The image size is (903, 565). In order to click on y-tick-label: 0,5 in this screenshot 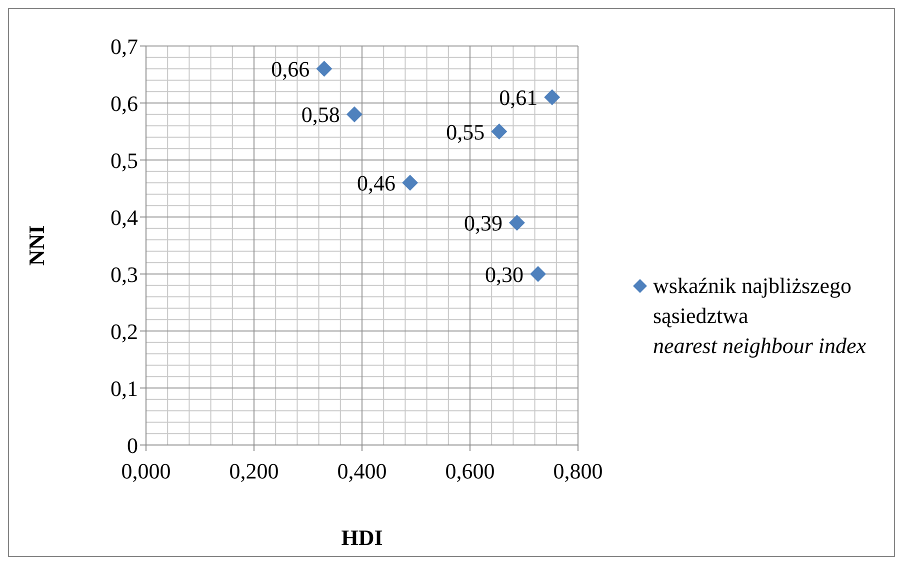, I will do `click(124, 160)`.